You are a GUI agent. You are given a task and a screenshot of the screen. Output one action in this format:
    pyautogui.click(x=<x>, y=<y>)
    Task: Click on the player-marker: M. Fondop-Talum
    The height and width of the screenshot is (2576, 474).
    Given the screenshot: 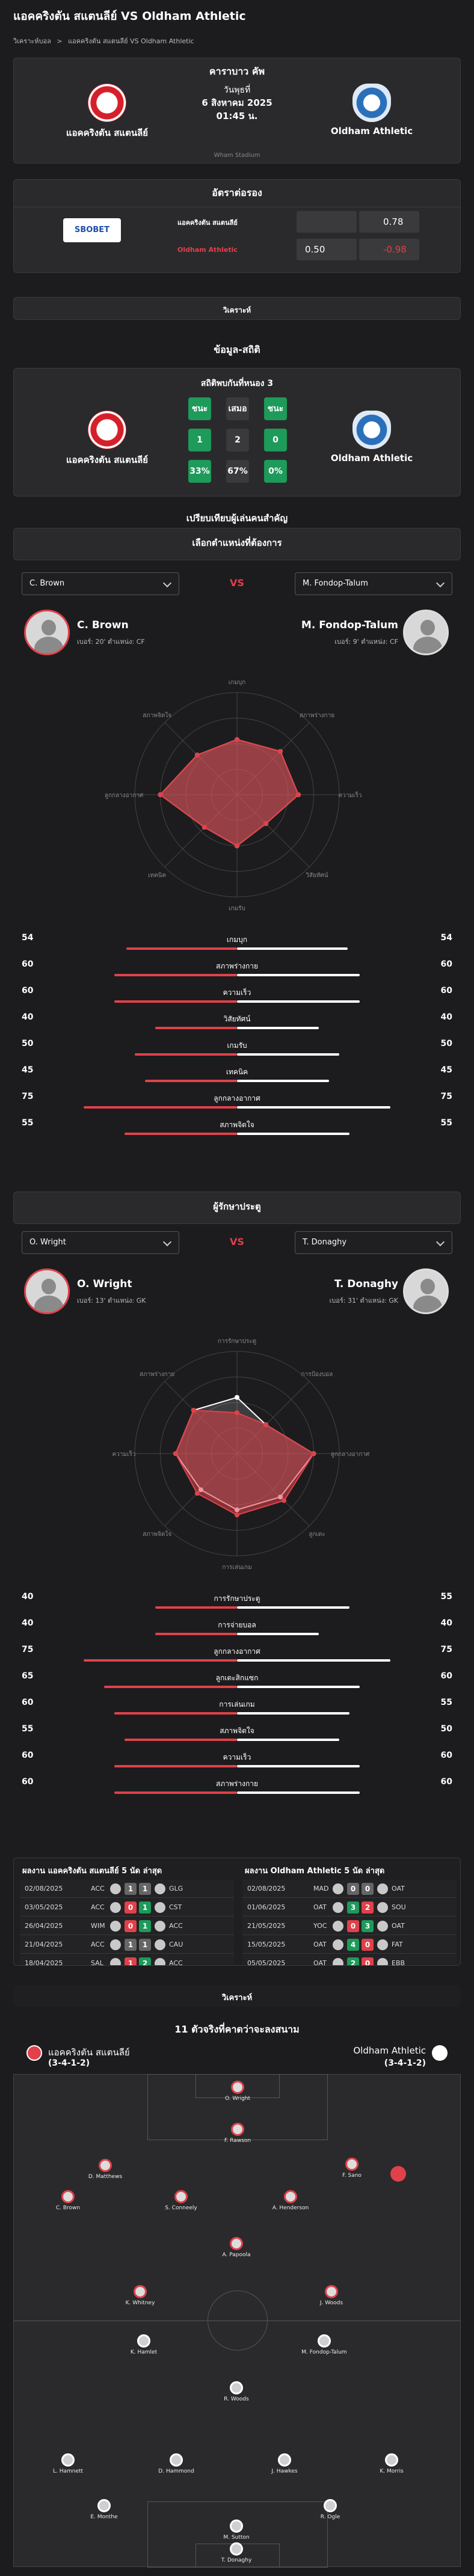 What is the action you would take?
    pyautogui.click(x=324, y=2344)
    